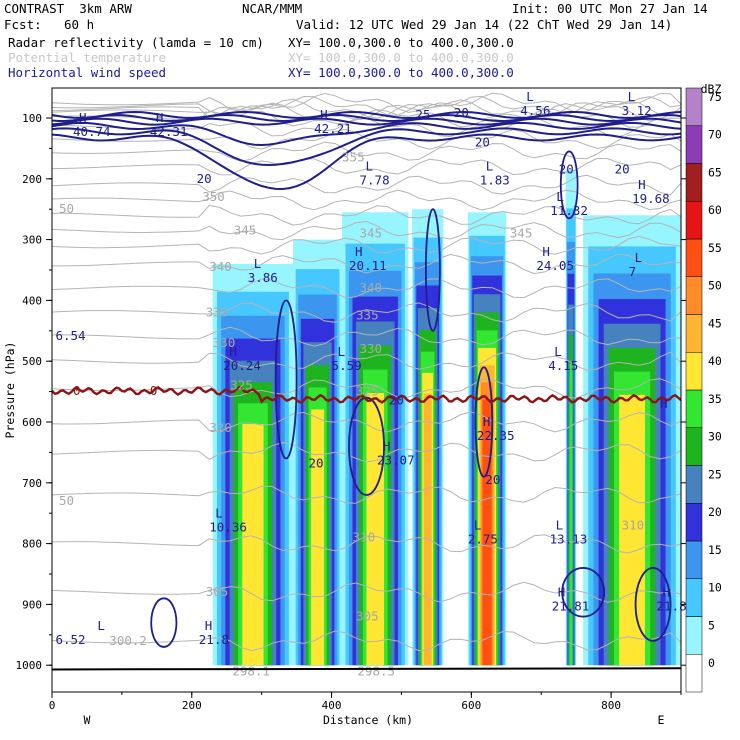 The image size is (740, 740). What do you see at coordinates (651, 198) in the screenshot?
I see `extremum-value: 19.68` at bounding box center [651, 198].